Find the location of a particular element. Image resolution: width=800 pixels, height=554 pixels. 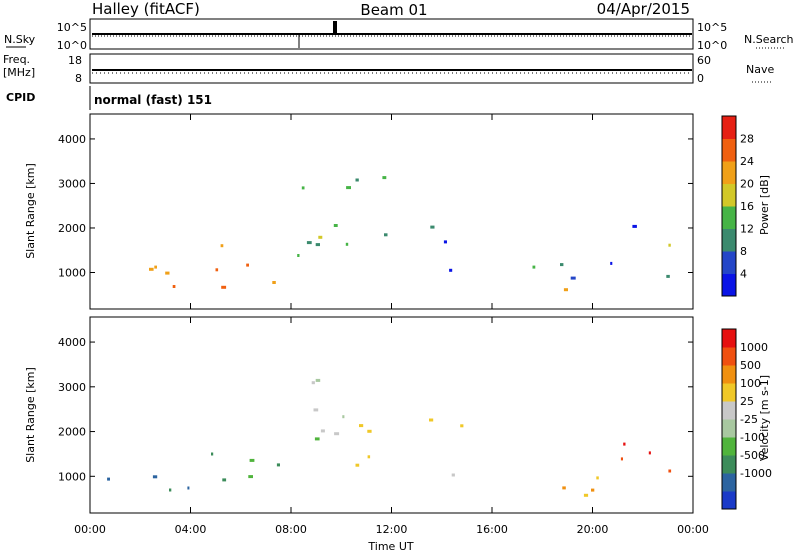

noise-panel: N.Sky N.Search 10^5 10^0 10^5 10^0 is located at coordinates (399, 35).